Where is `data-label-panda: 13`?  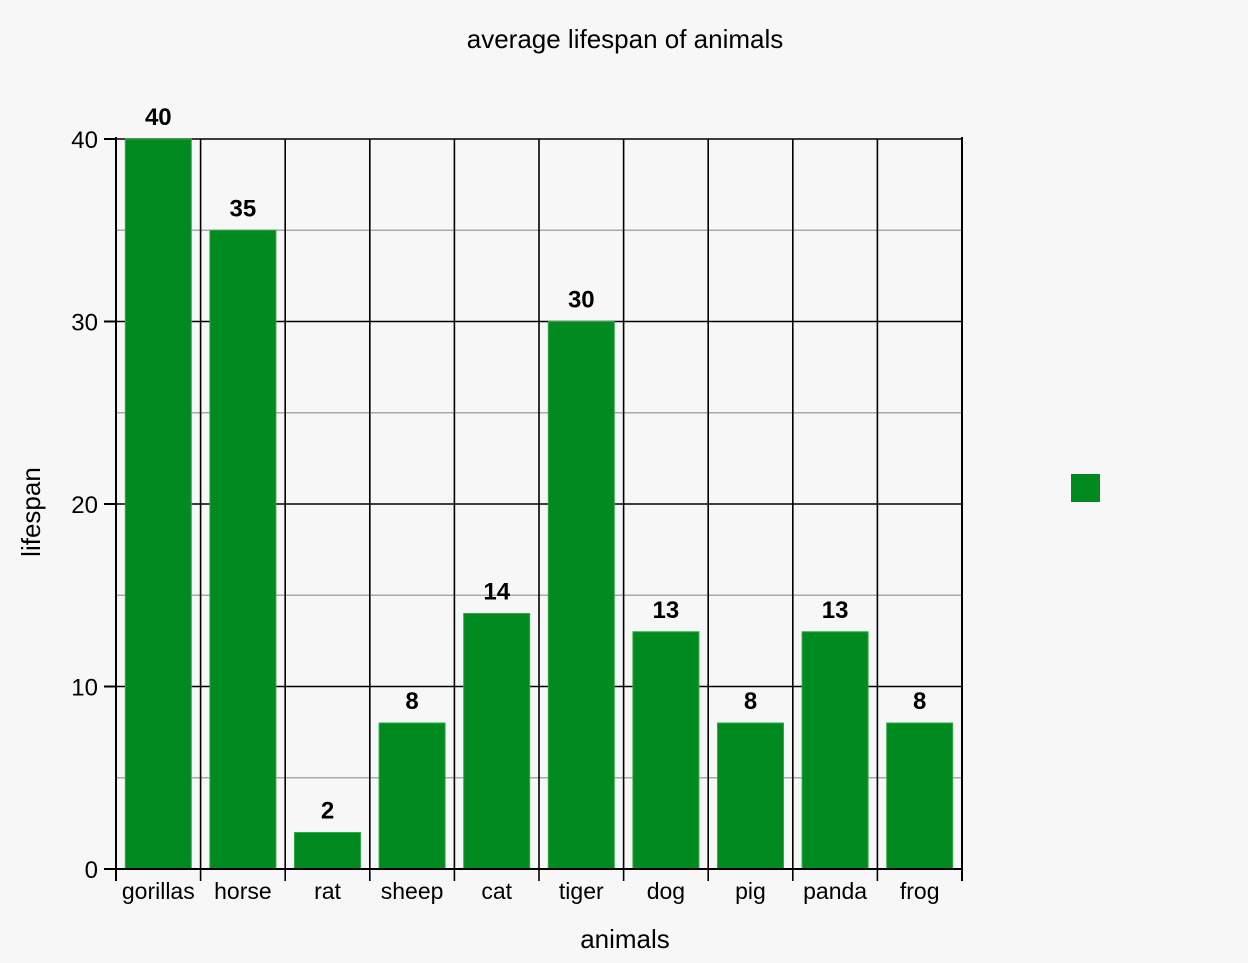
data-label-panda: 13 is located at coordinates (835, 610).